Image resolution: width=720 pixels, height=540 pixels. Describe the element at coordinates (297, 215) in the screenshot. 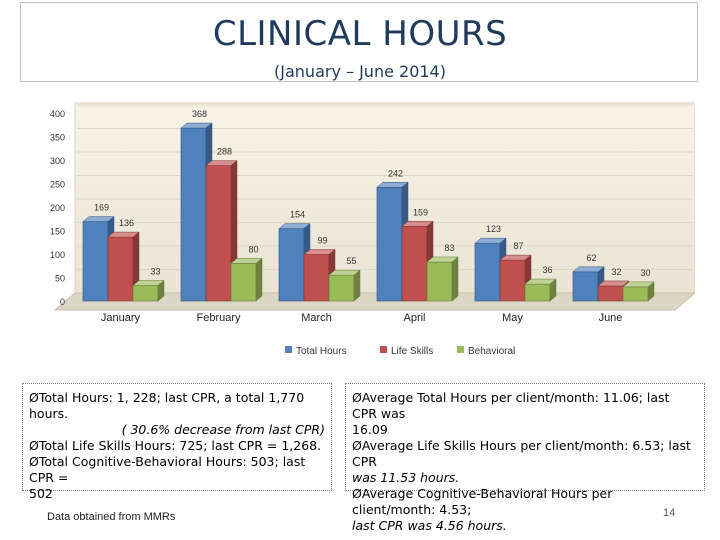

I see `data-label: 154` at that location.